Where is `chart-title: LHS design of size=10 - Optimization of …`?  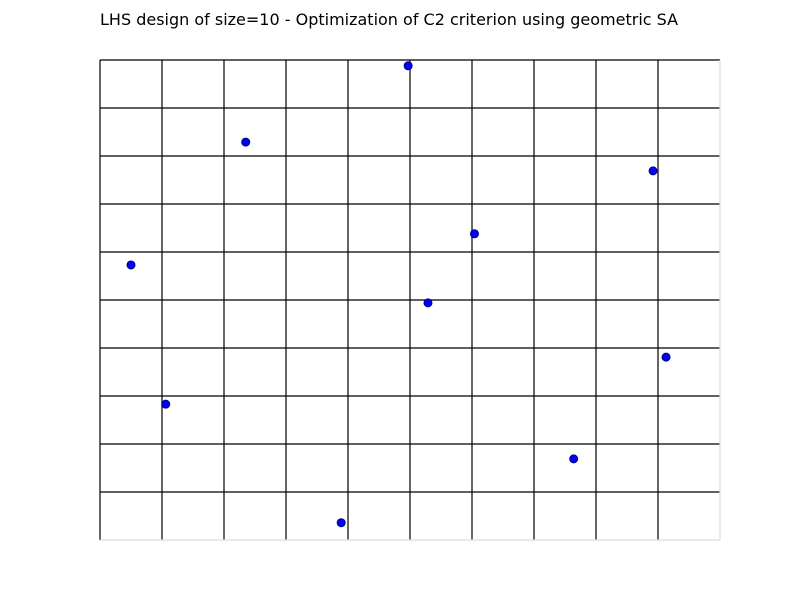 chart-title: LHS design of size=10 - Optimization of … is located at coordinates (389, 19).